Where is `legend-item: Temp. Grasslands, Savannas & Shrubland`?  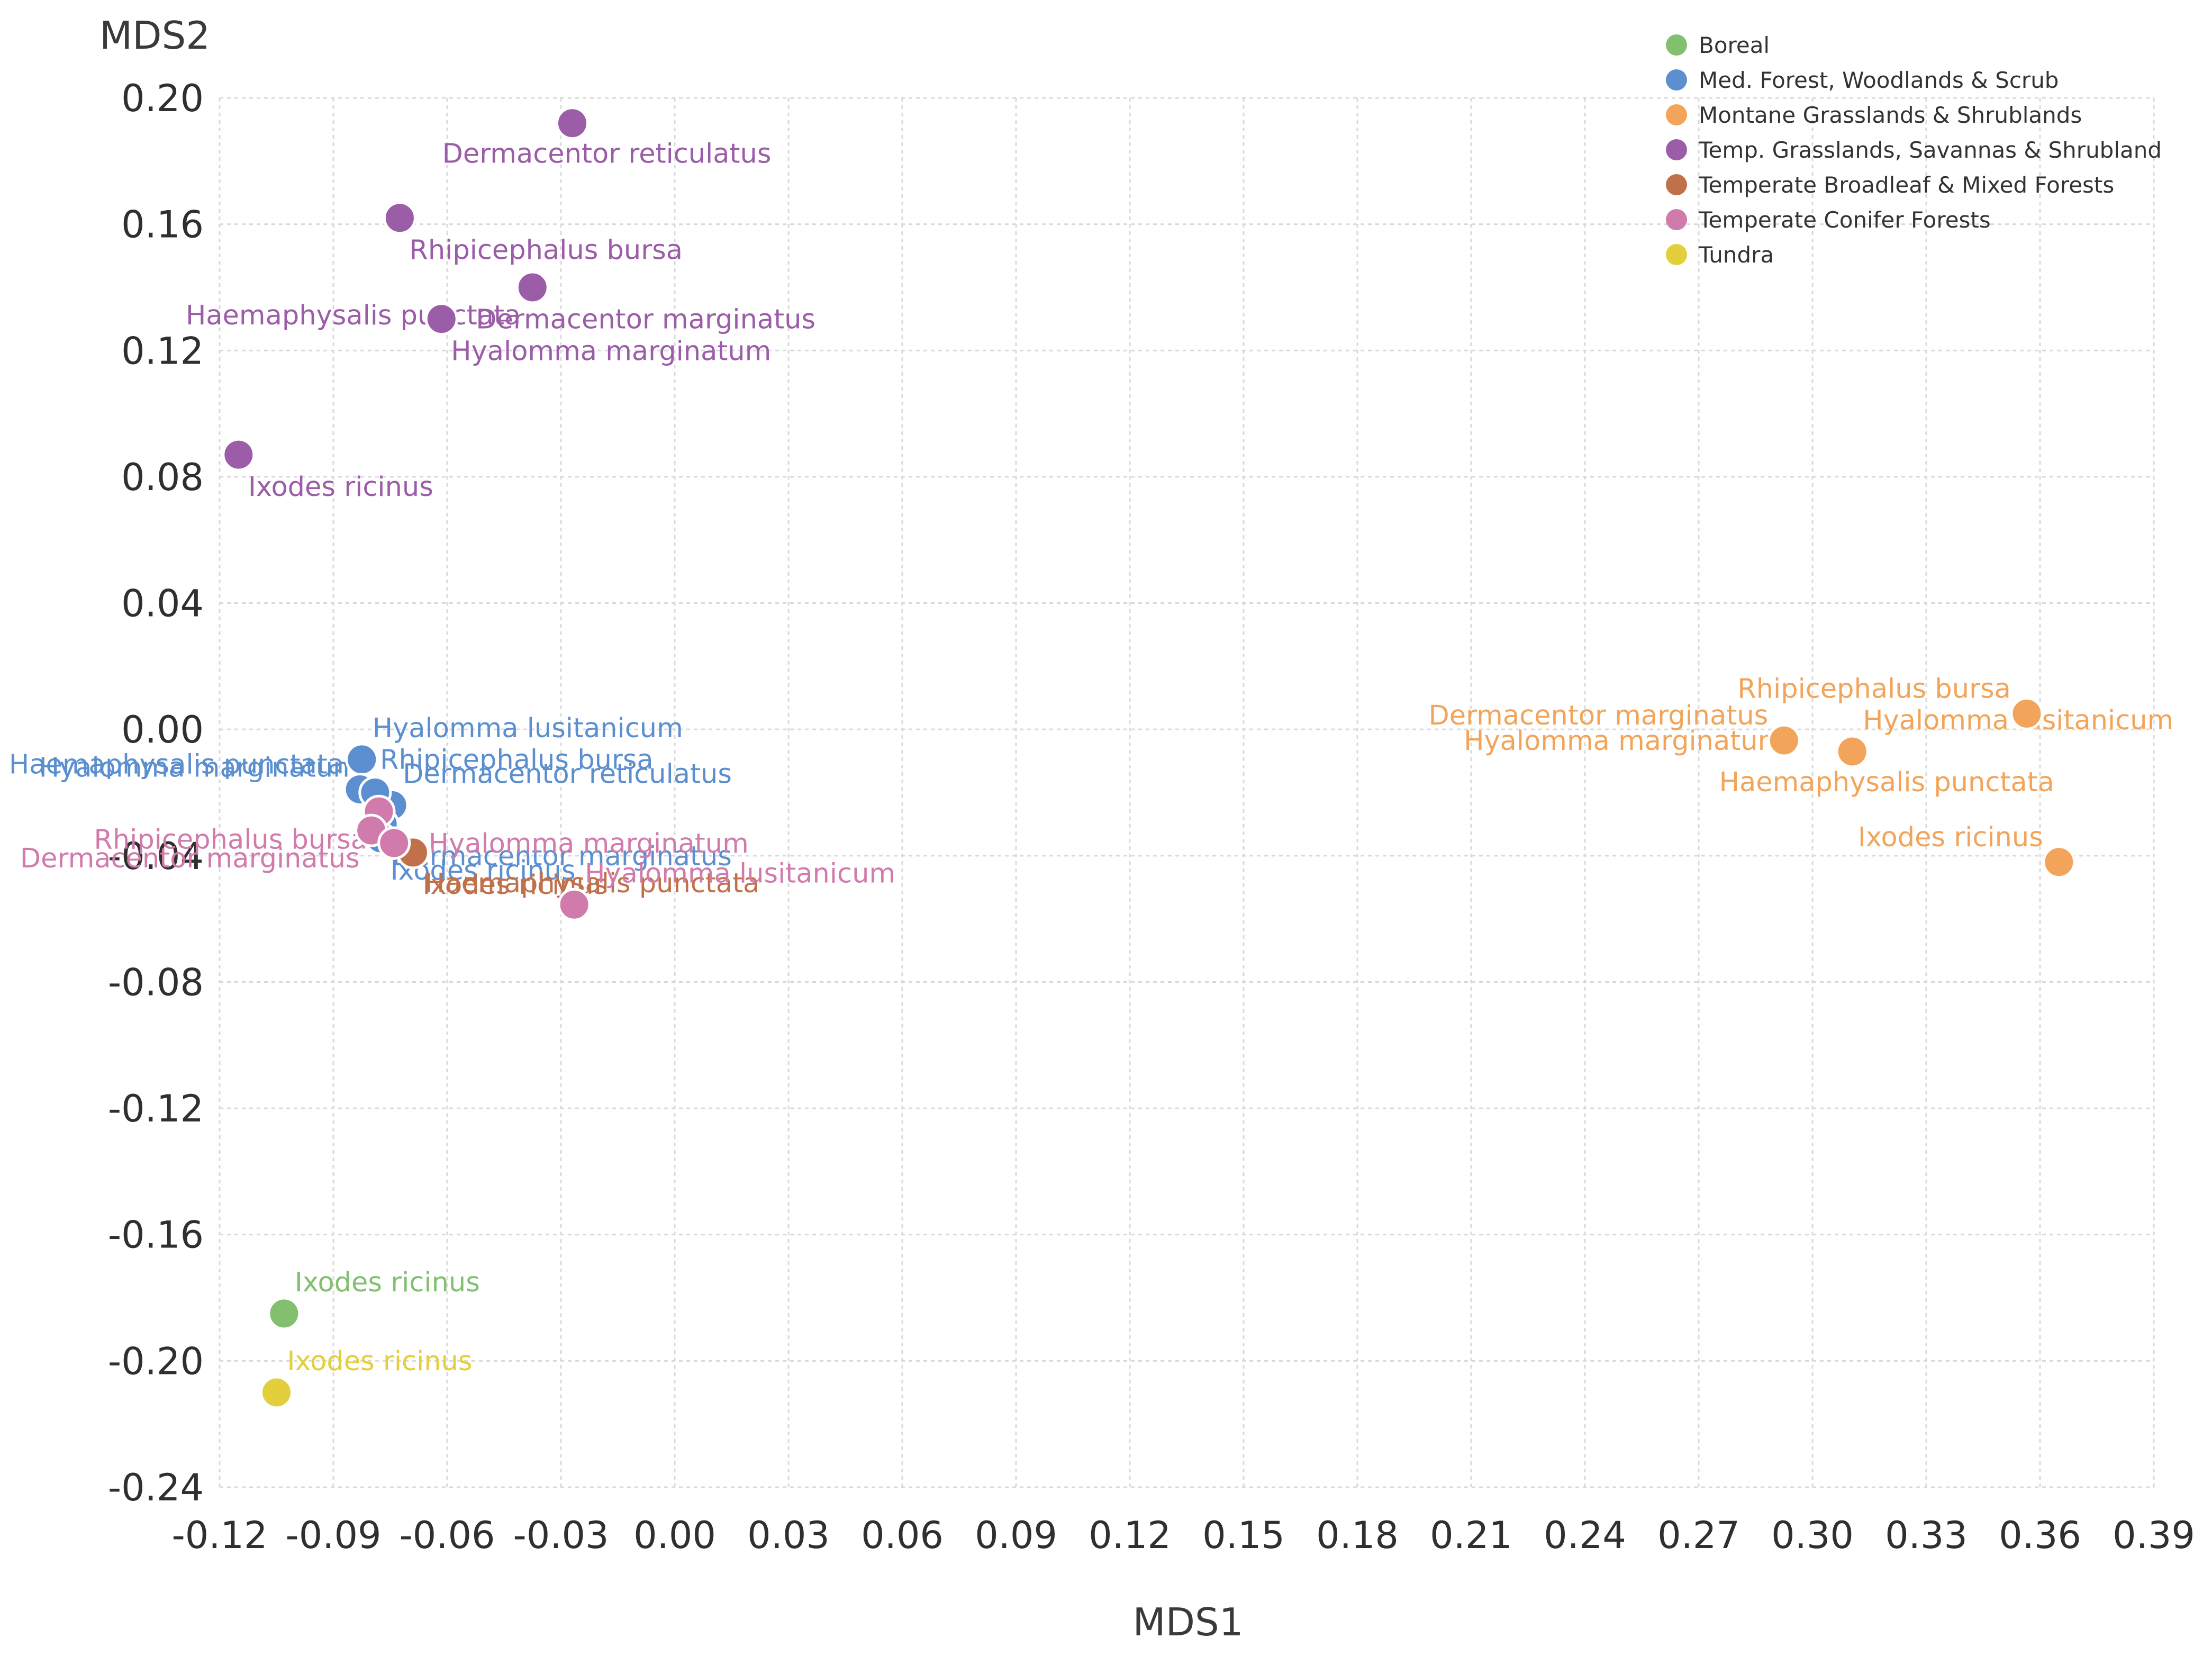
legend-item: Temp. Grasslands, Savannas & Shrubland is located at coordinates (1914, 150).